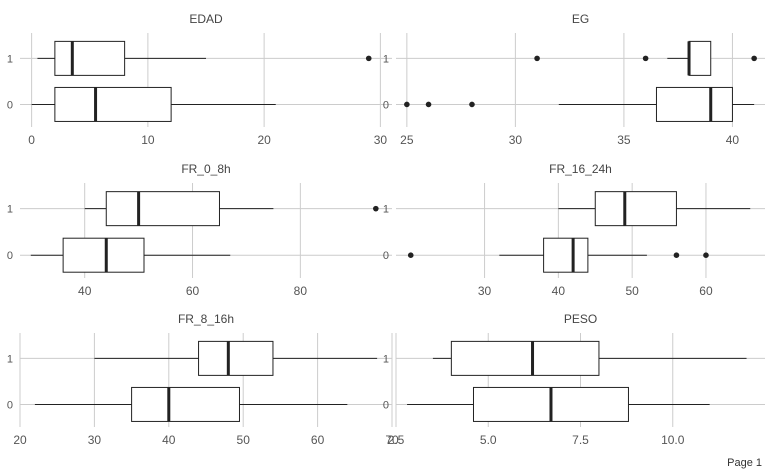 This screenshot has height=475, width=770. I want to click on panel-title: PESO, so click(580, 319).